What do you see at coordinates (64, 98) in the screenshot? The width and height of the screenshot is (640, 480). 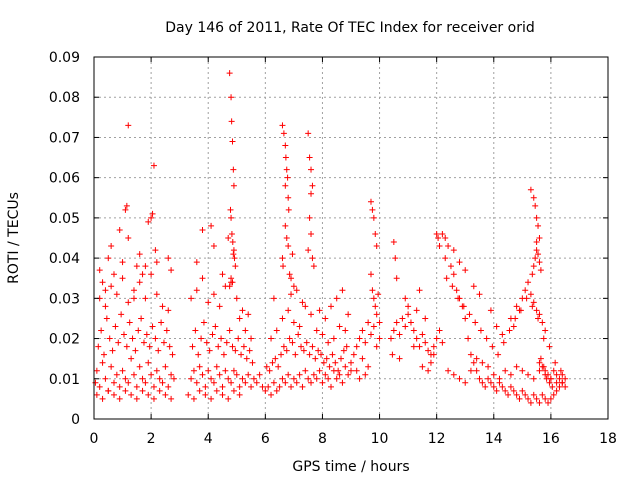 I see `y-tick-label: 0.08` at bounding box center [64, 98].